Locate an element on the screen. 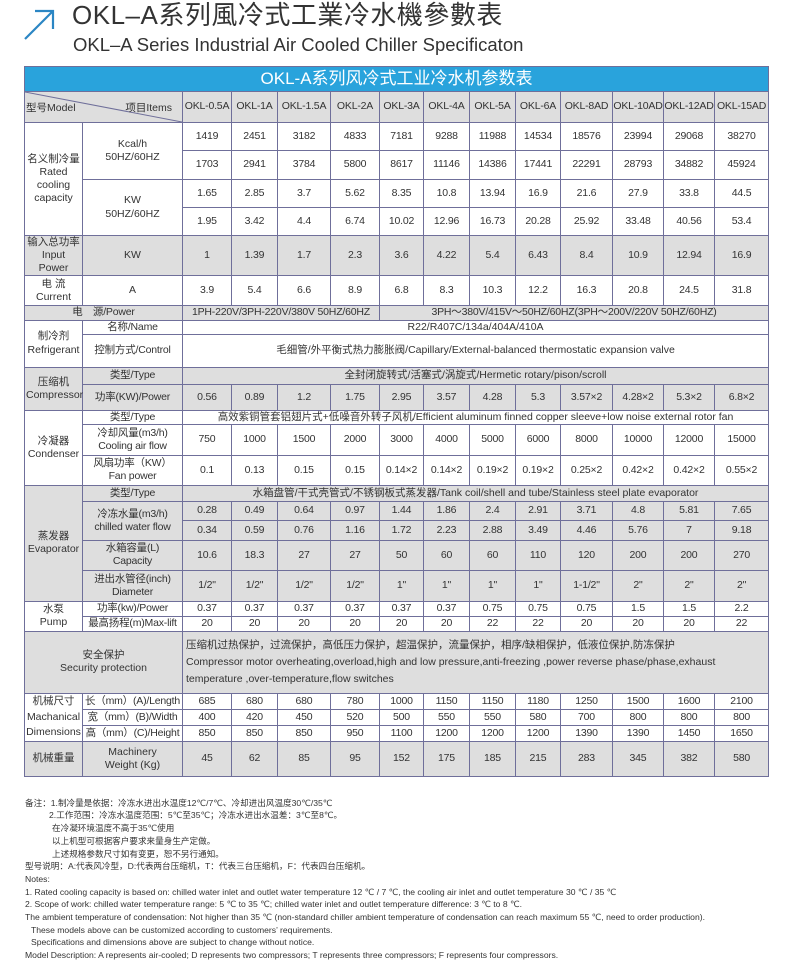 This screenshot has height=963, width=790. value-cell: 20.28 is located at coordinates (538, 221).